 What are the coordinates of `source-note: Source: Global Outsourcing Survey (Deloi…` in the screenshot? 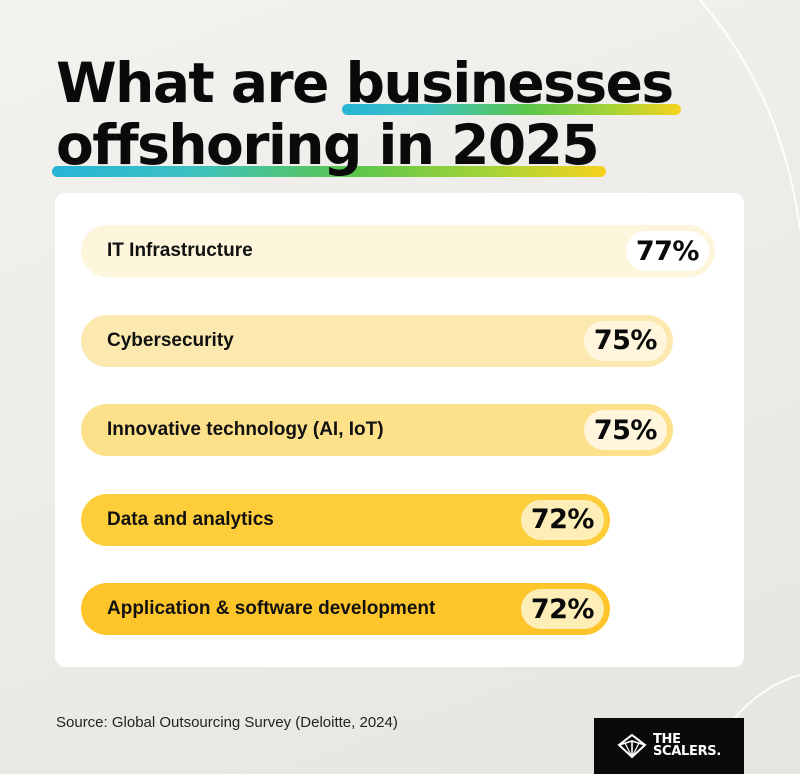 It's located at (227, 722).